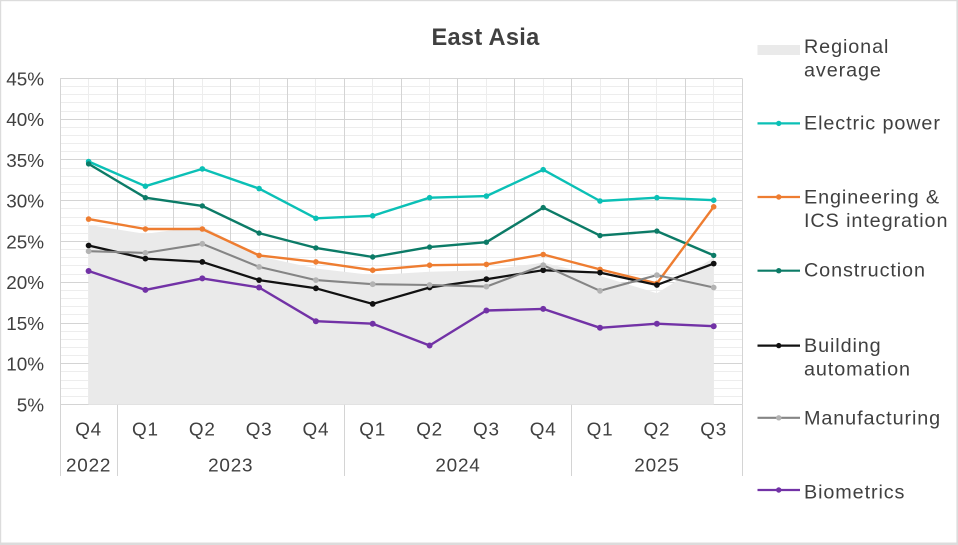 Image resolution: width=958 pixels, height=545 pixels. What do you see at coordinates (843, 346) in the screenshot?
I see `svg-text: Building` at bounding box center [843, 346].